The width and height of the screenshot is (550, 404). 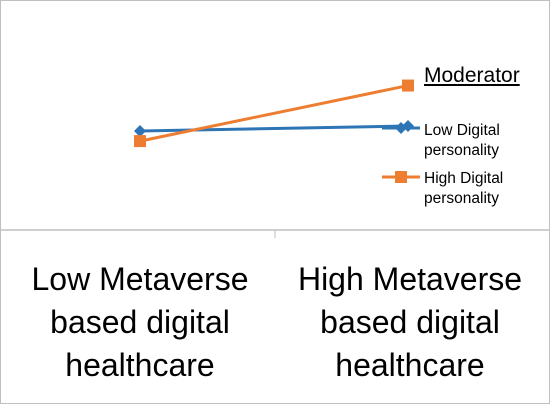 I want to click on legend-title: Moderator, so click(x=472, y=75).